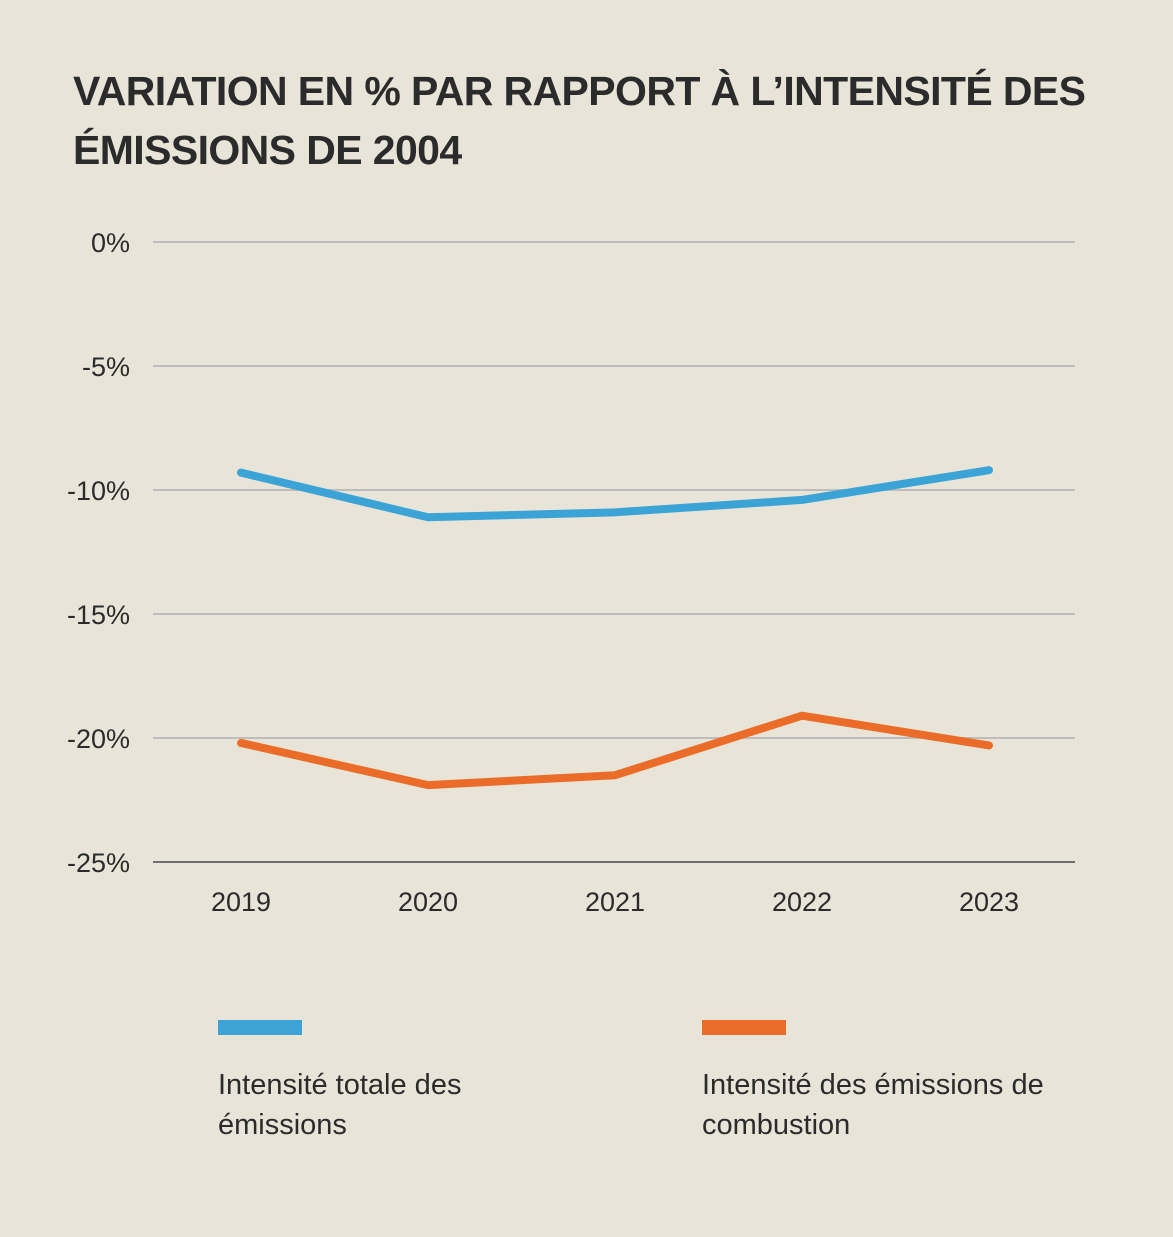  I want to click on y-tick-label: 0%, so click(110, 243).